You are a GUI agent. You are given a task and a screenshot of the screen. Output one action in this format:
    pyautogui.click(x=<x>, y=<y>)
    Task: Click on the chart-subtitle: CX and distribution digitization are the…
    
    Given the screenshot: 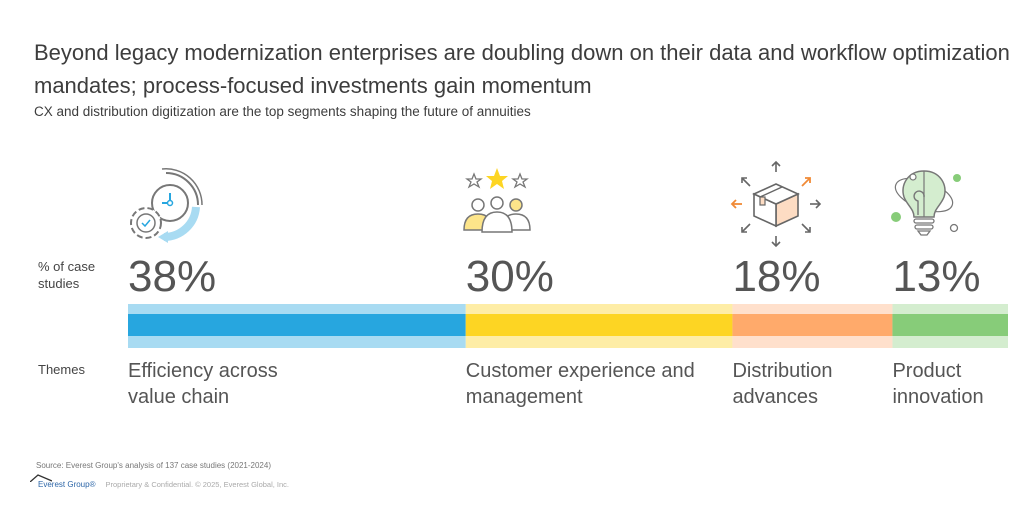 What is the action you would take?
    pyautogui.click(x=282, y=111)
    